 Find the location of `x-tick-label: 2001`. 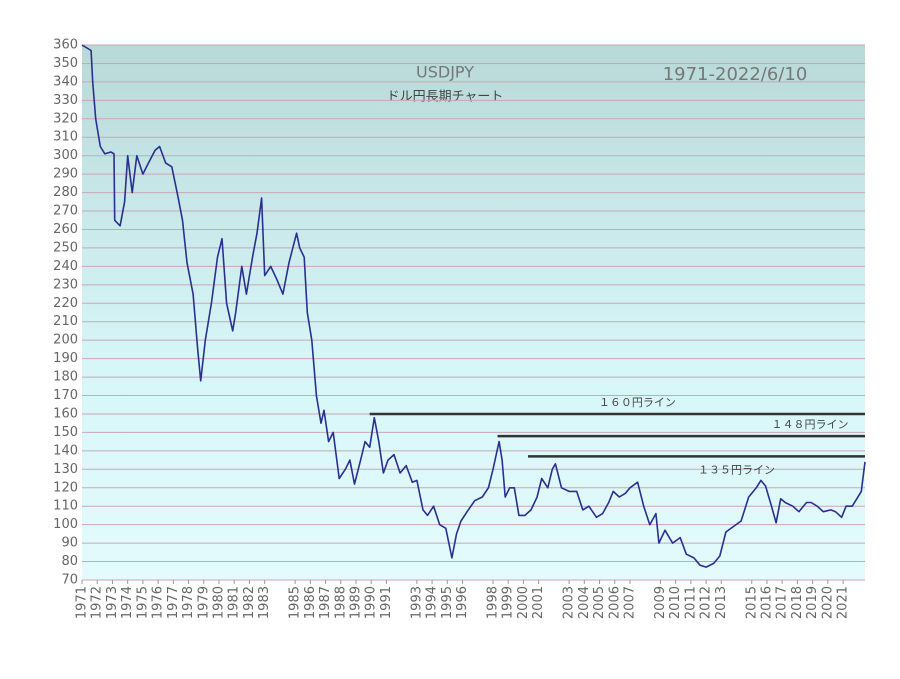

x-tick-label: 2001 is located at coordinates (538, 602).